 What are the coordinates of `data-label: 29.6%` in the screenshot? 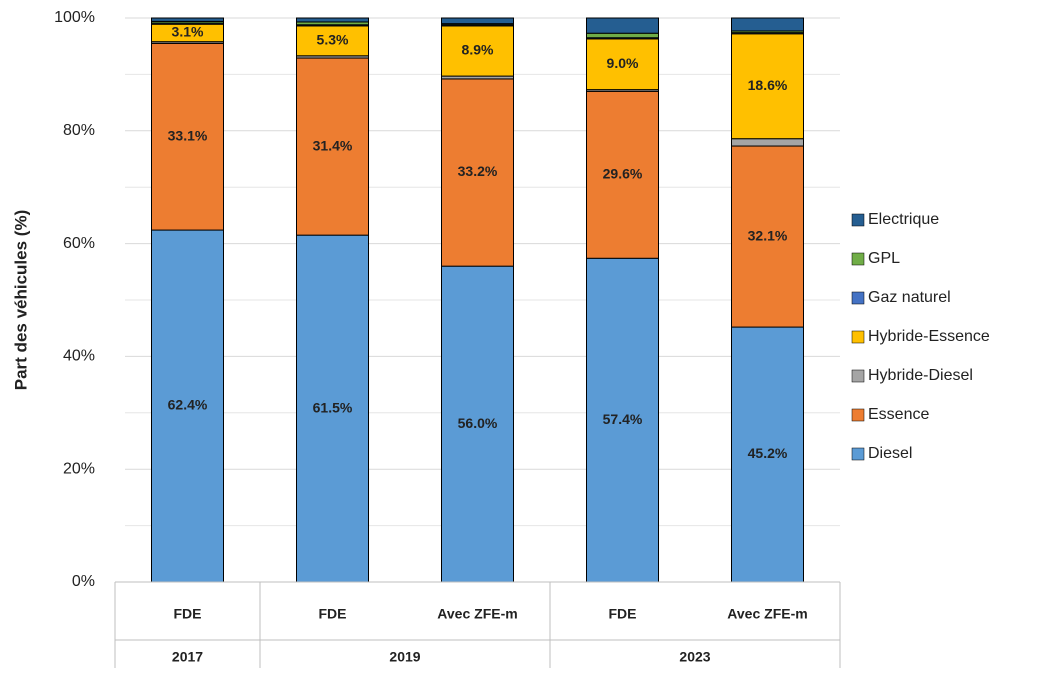 It's located at (623, 173).